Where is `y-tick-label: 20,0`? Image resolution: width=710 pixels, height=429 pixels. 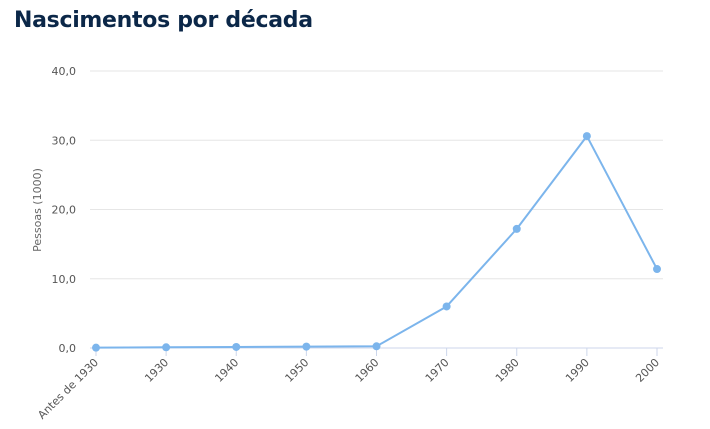 y-tick-label: 20,0 is located at coordinates (64, 210).